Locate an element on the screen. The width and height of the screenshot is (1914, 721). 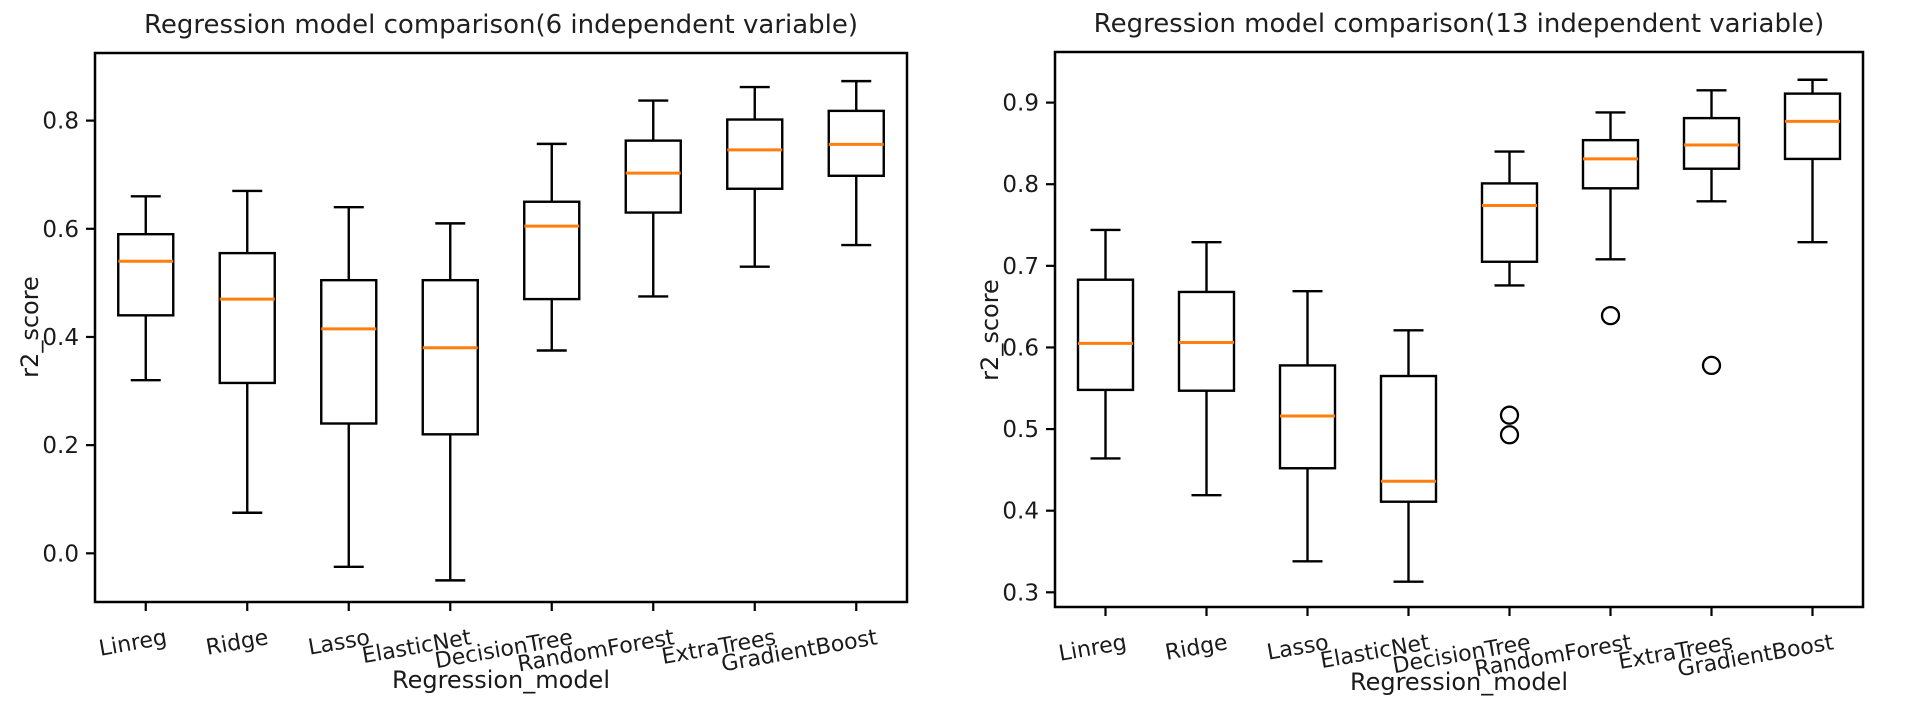
y-axis-ticks: 0.0 0.2 0.4 0.6 0.8 is located at coordinates (68, 338).